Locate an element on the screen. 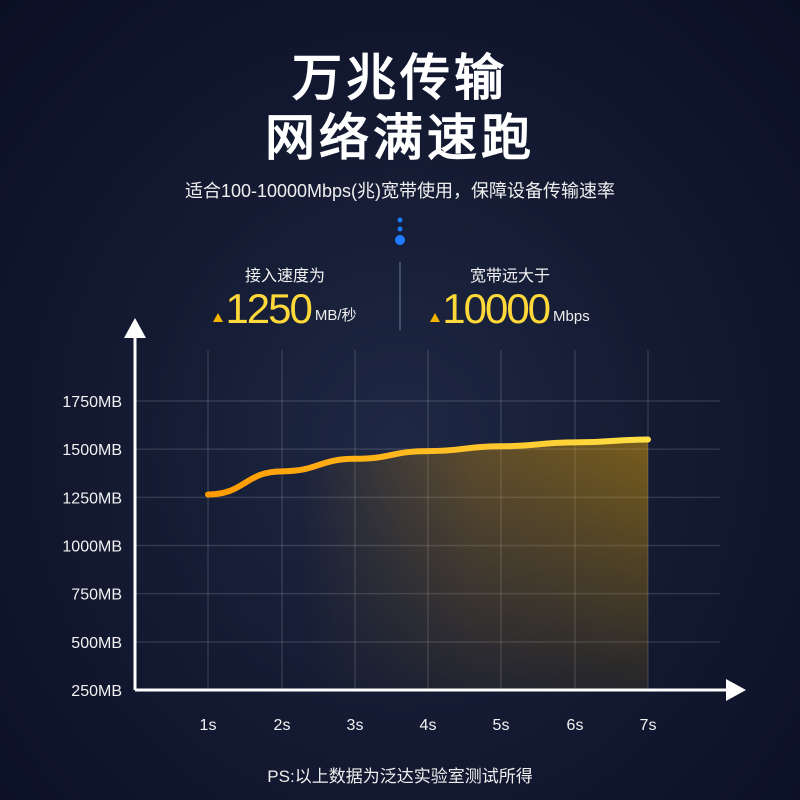  subtitle: 适合100-10000Mbps(兆)宽带使用，保障设备传输速率 is located at coordinates (400, 191).